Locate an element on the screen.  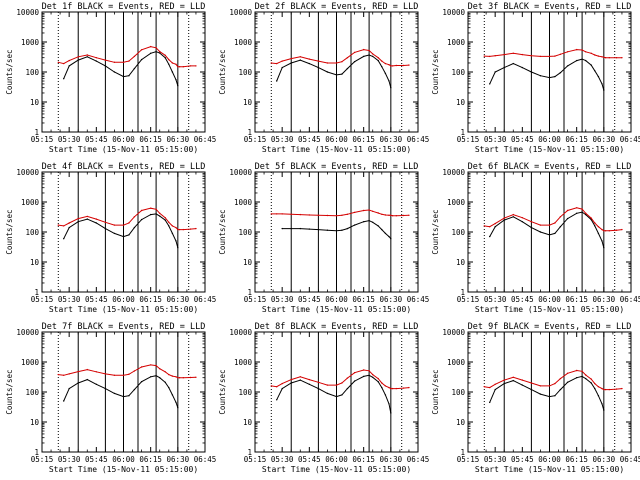
y-tick-label: 1 is located at coordinates (36, 292).